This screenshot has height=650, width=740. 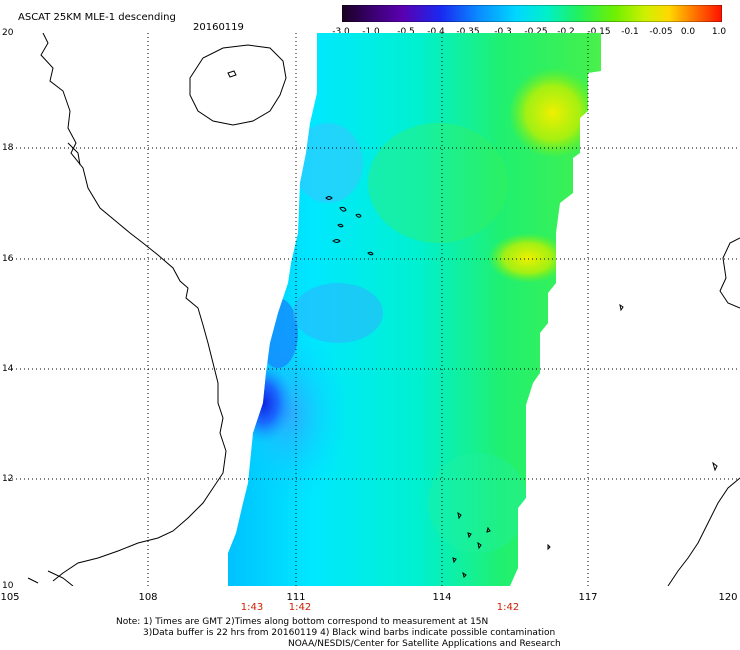 What do you see at coordinates (371, 32) in the screenshot?
I see `colorbar-label: -1.0` at bounding box center [371, 32].